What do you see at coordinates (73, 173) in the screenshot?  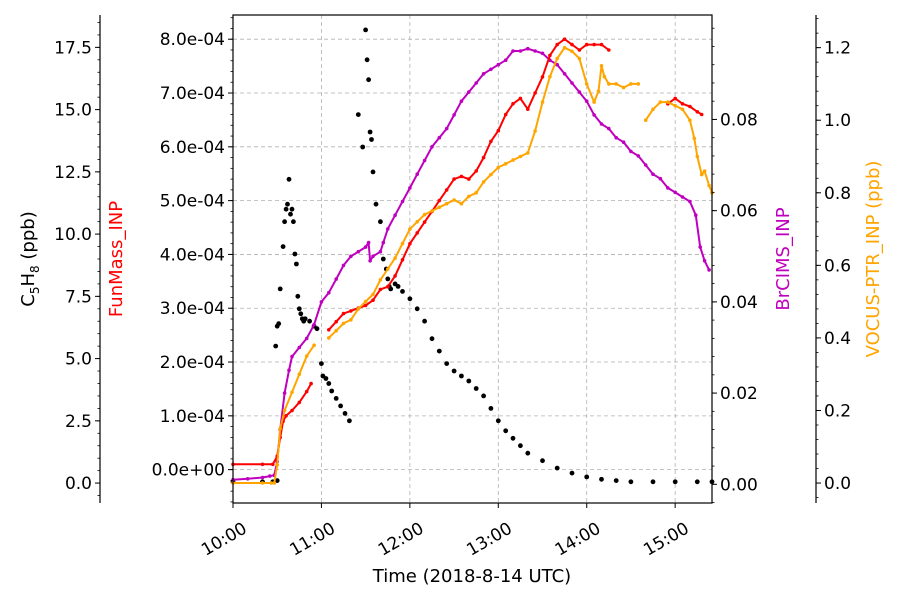 I see `c5h8-tick-label: 12.5` at bounding box center [73, 173].